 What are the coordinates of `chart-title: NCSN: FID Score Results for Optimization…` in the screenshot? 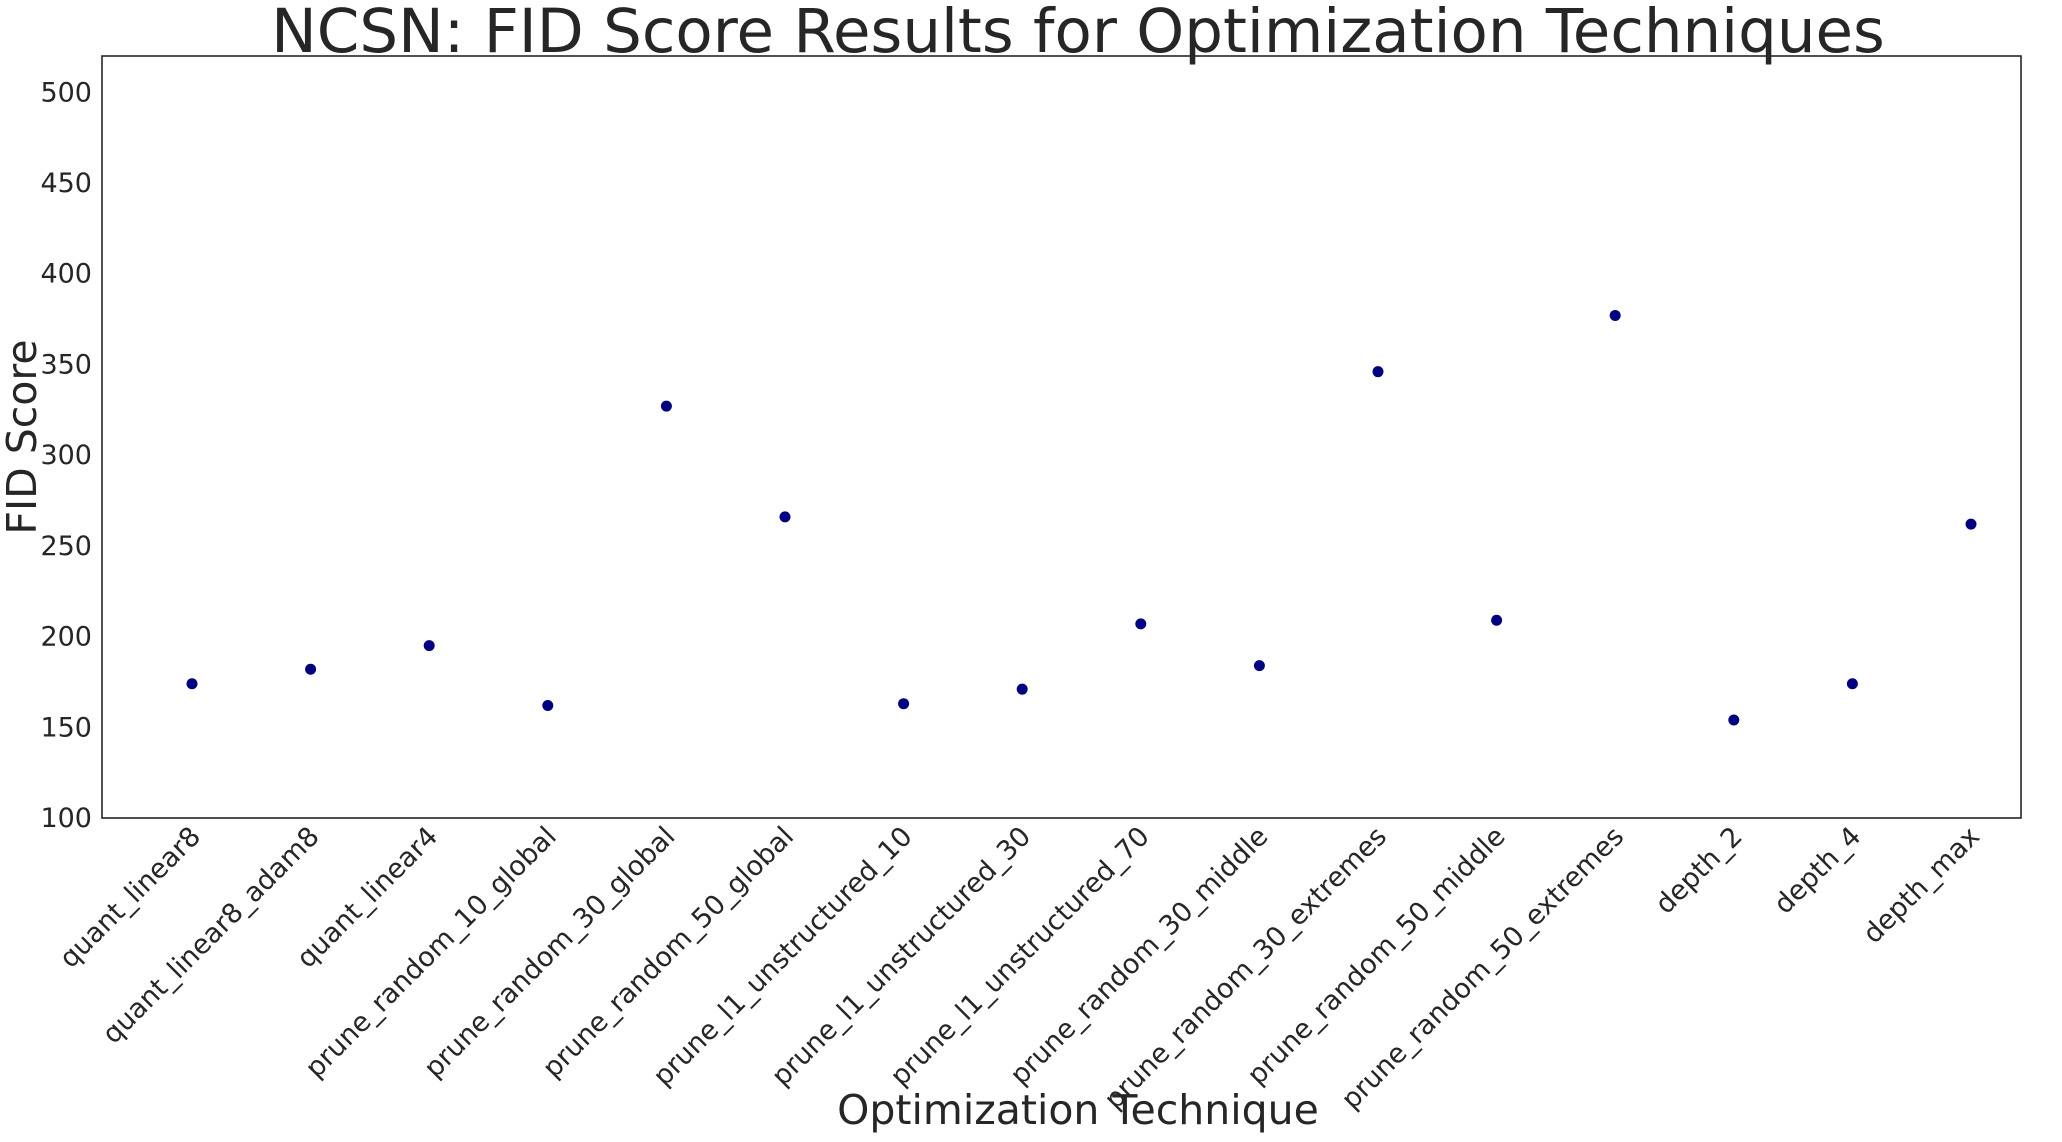 It's located at (1078, 33).